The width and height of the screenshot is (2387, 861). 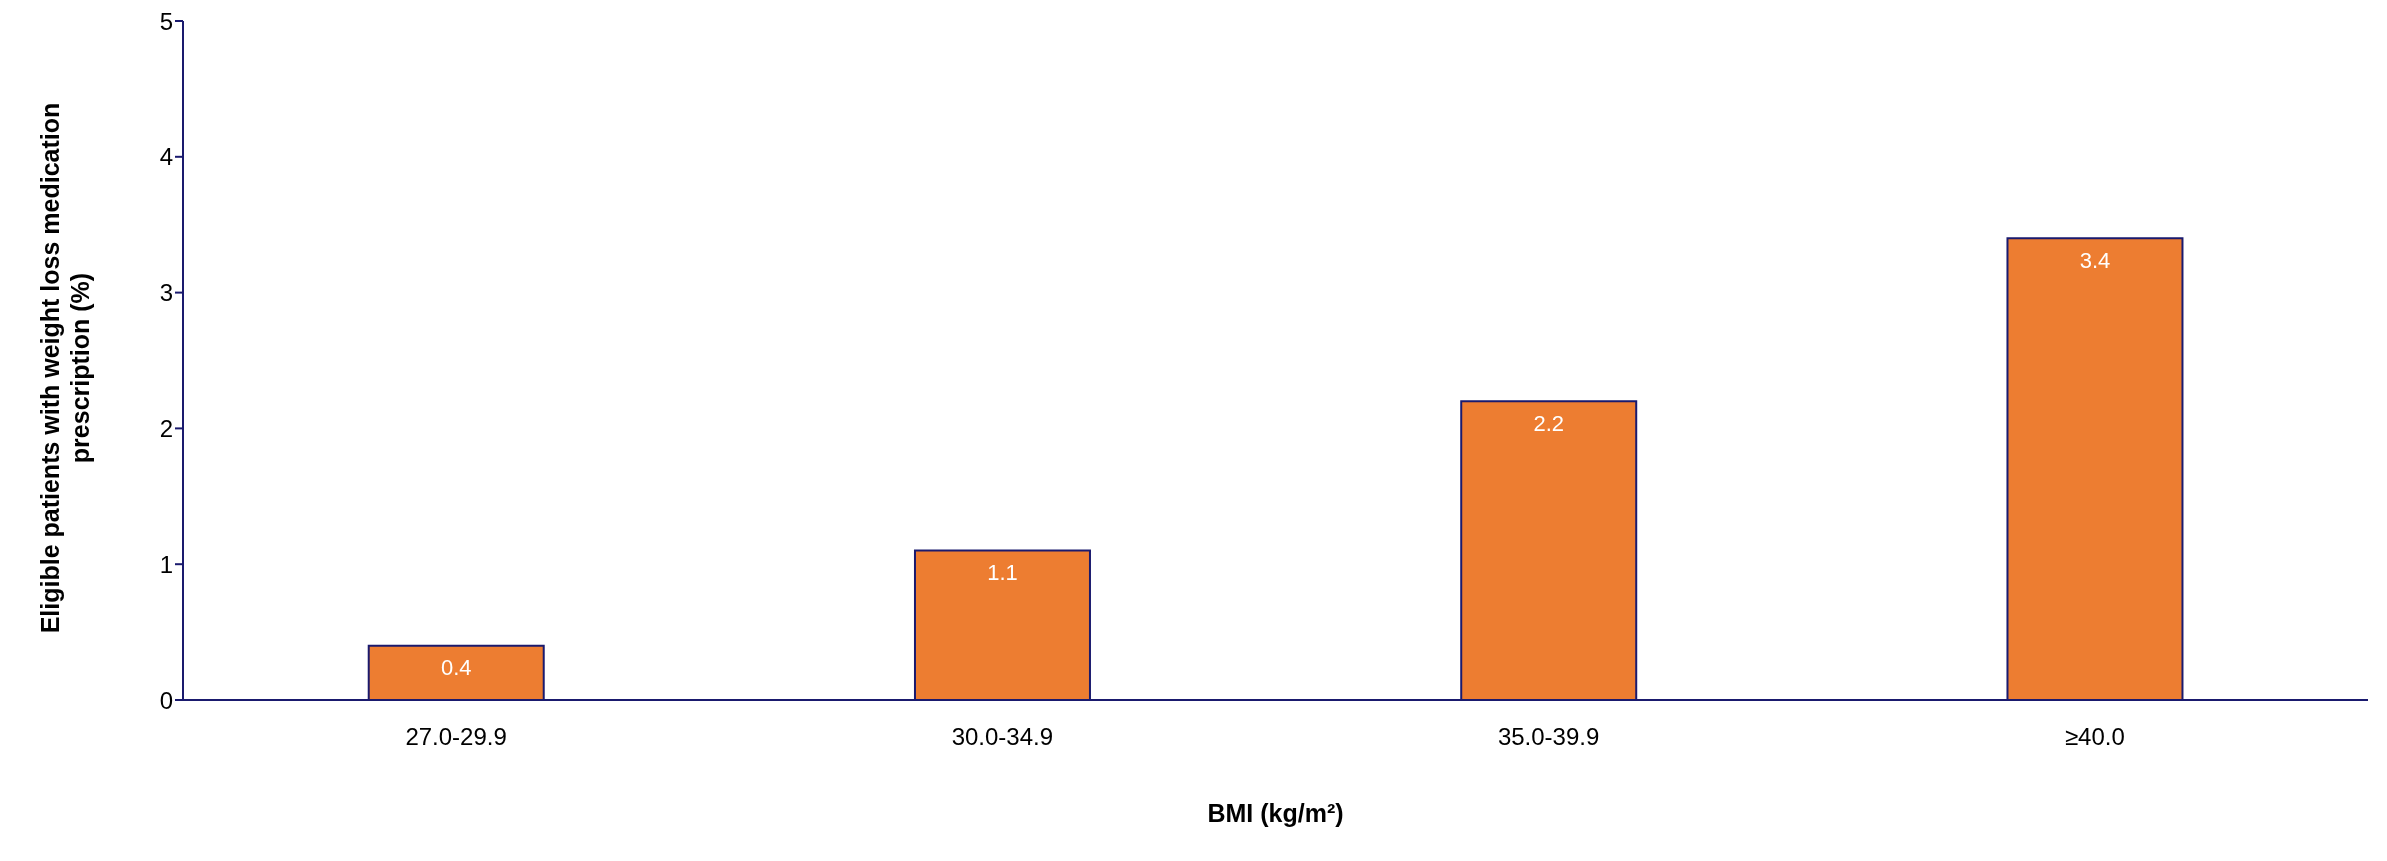 I want to click on data-label: 1.1, so click(x=1002, y=573).